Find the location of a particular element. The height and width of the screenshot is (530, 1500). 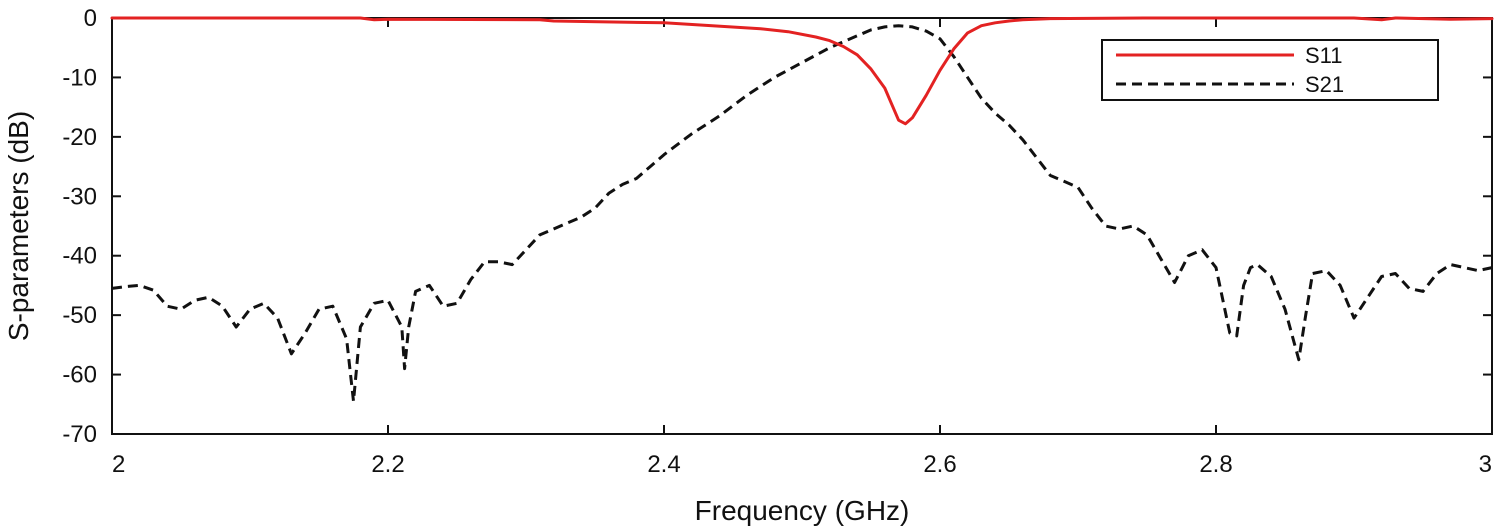

x-tick-label: 3 is located at coordinates (1485, 464).